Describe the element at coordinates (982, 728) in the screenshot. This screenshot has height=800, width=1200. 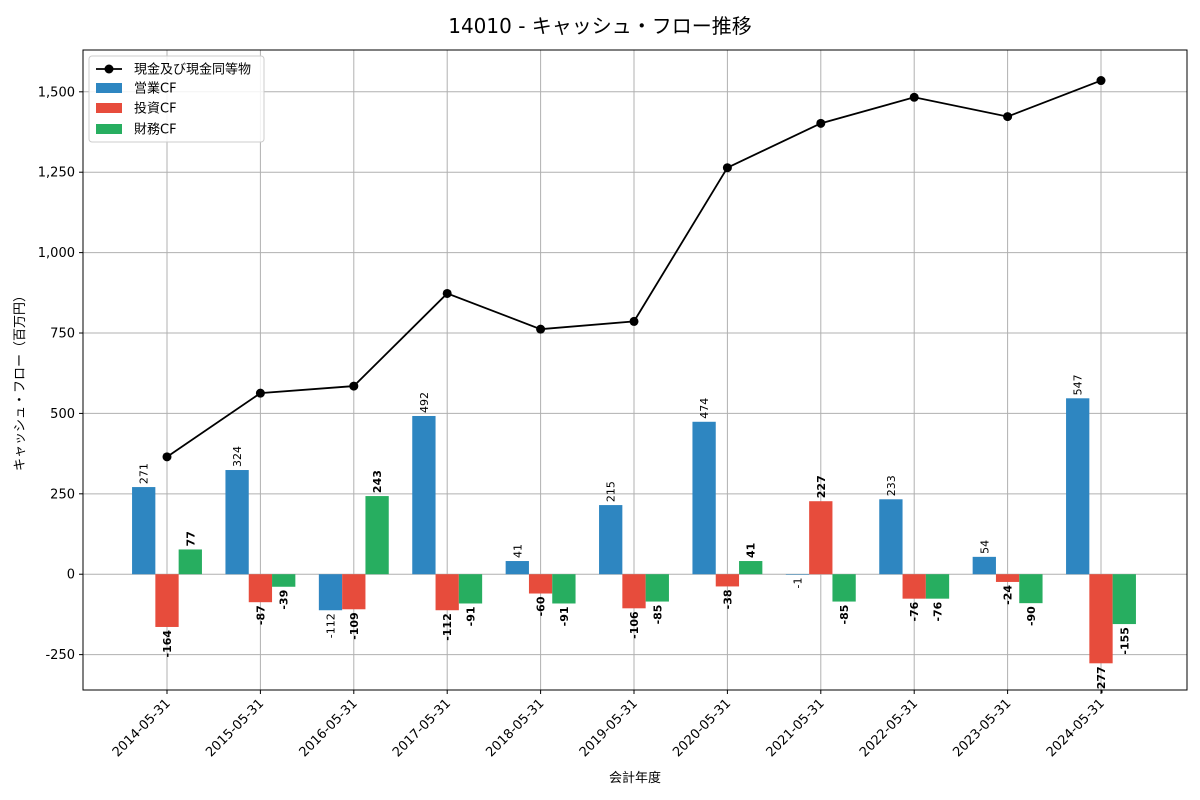
I see `x-tick-label: 2023-05-31` at that location.